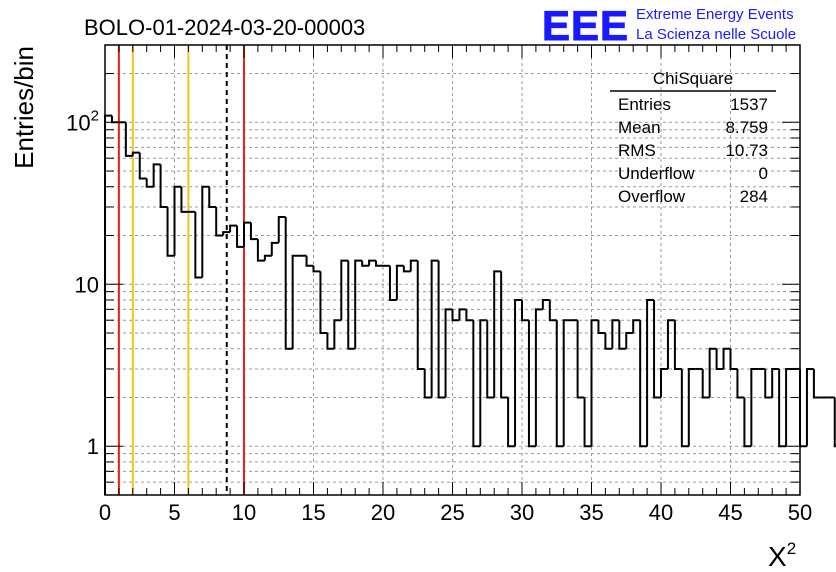 This screenshot has height=572, width=836. I want to click on logo-line-2: La Scienza nelle Scuole, so click(716, 34).